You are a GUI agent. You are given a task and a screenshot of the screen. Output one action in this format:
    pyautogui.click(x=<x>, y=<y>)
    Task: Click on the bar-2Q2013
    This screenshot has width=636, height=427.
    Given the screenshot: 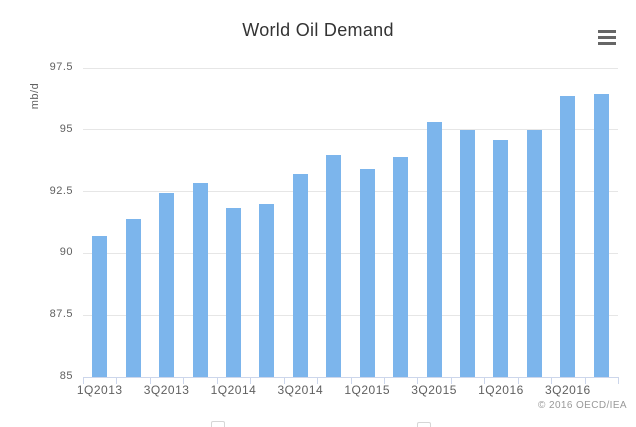 What is the action you would take?
    pyautogui.click(x=133, y=297)
    